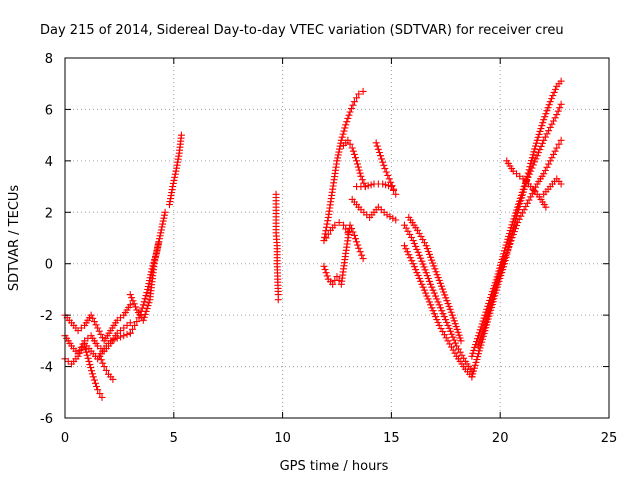 The width and height of the screenshot is (640, 480). What do you see at coordinates (46, 316) in the screenshot?
I see `y-tick-label: -2` at bounding box center [46, 316].